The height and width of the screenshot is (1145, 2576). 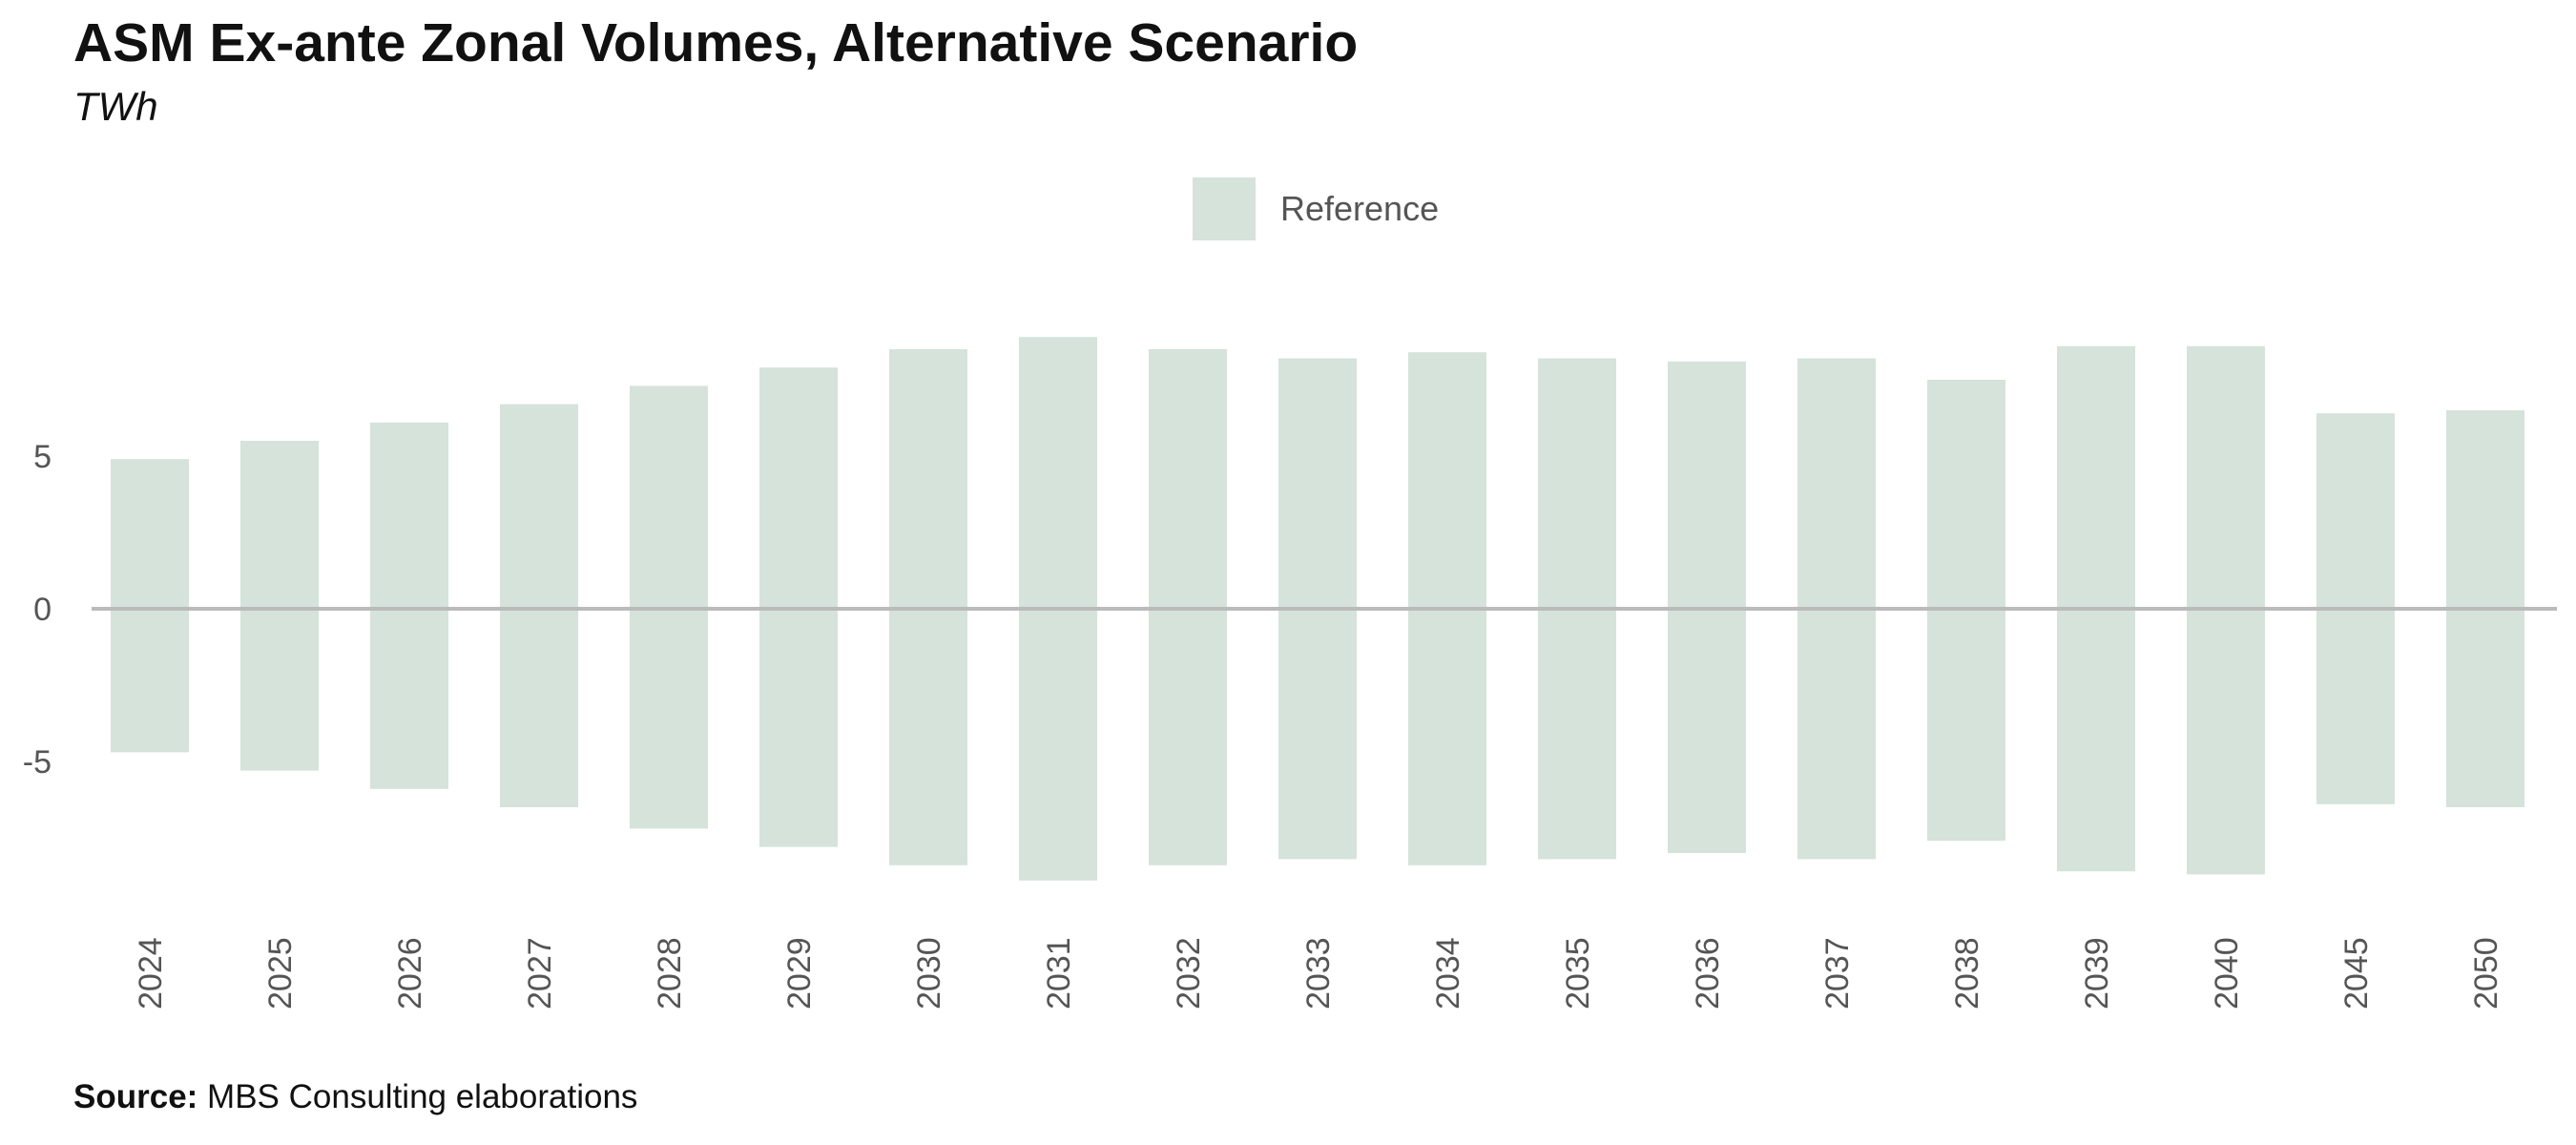 I want to click on x-tick-label-2030: 2030, so click(x=929, y=974).